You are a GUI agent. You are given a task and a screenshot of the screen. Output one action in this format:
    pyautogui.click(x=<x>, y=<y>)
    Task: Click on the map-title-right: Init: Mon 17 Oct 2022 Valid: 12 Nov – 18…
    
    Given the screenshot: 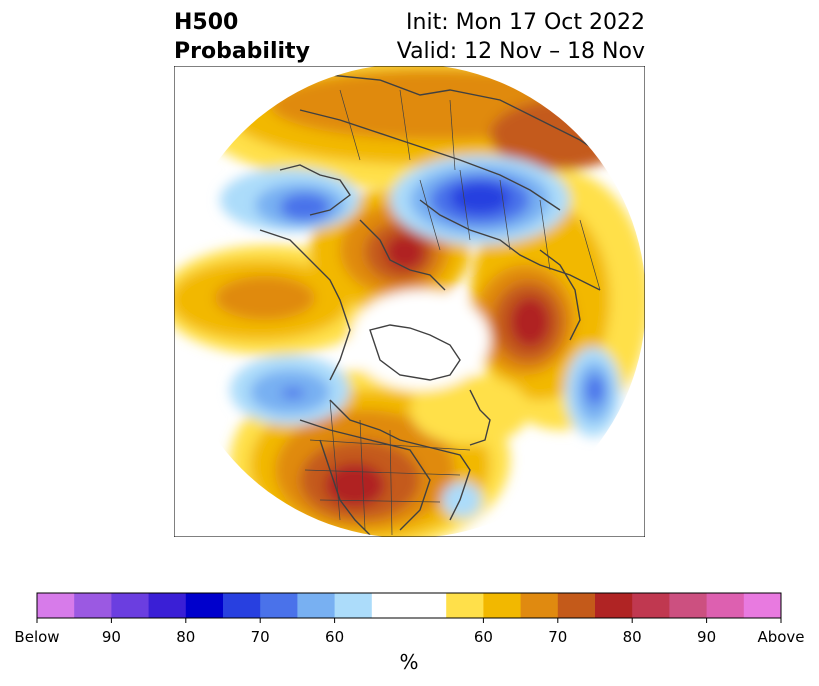 What is the action you would take?
    pyautogui.click(x=521, y=37)
    